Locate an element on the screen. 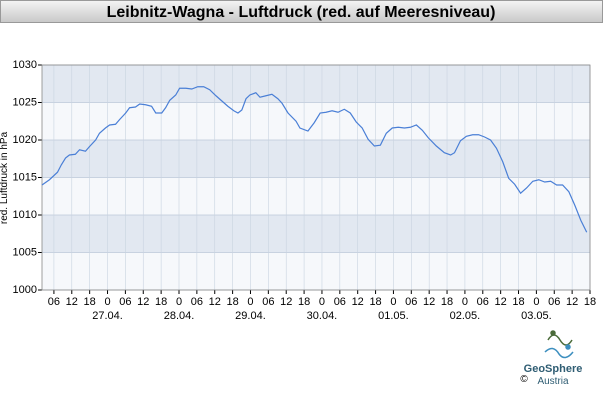 The height and width of the screenshot is (400, 603). logo-sub: Austria is located at coordinates (553, 381).